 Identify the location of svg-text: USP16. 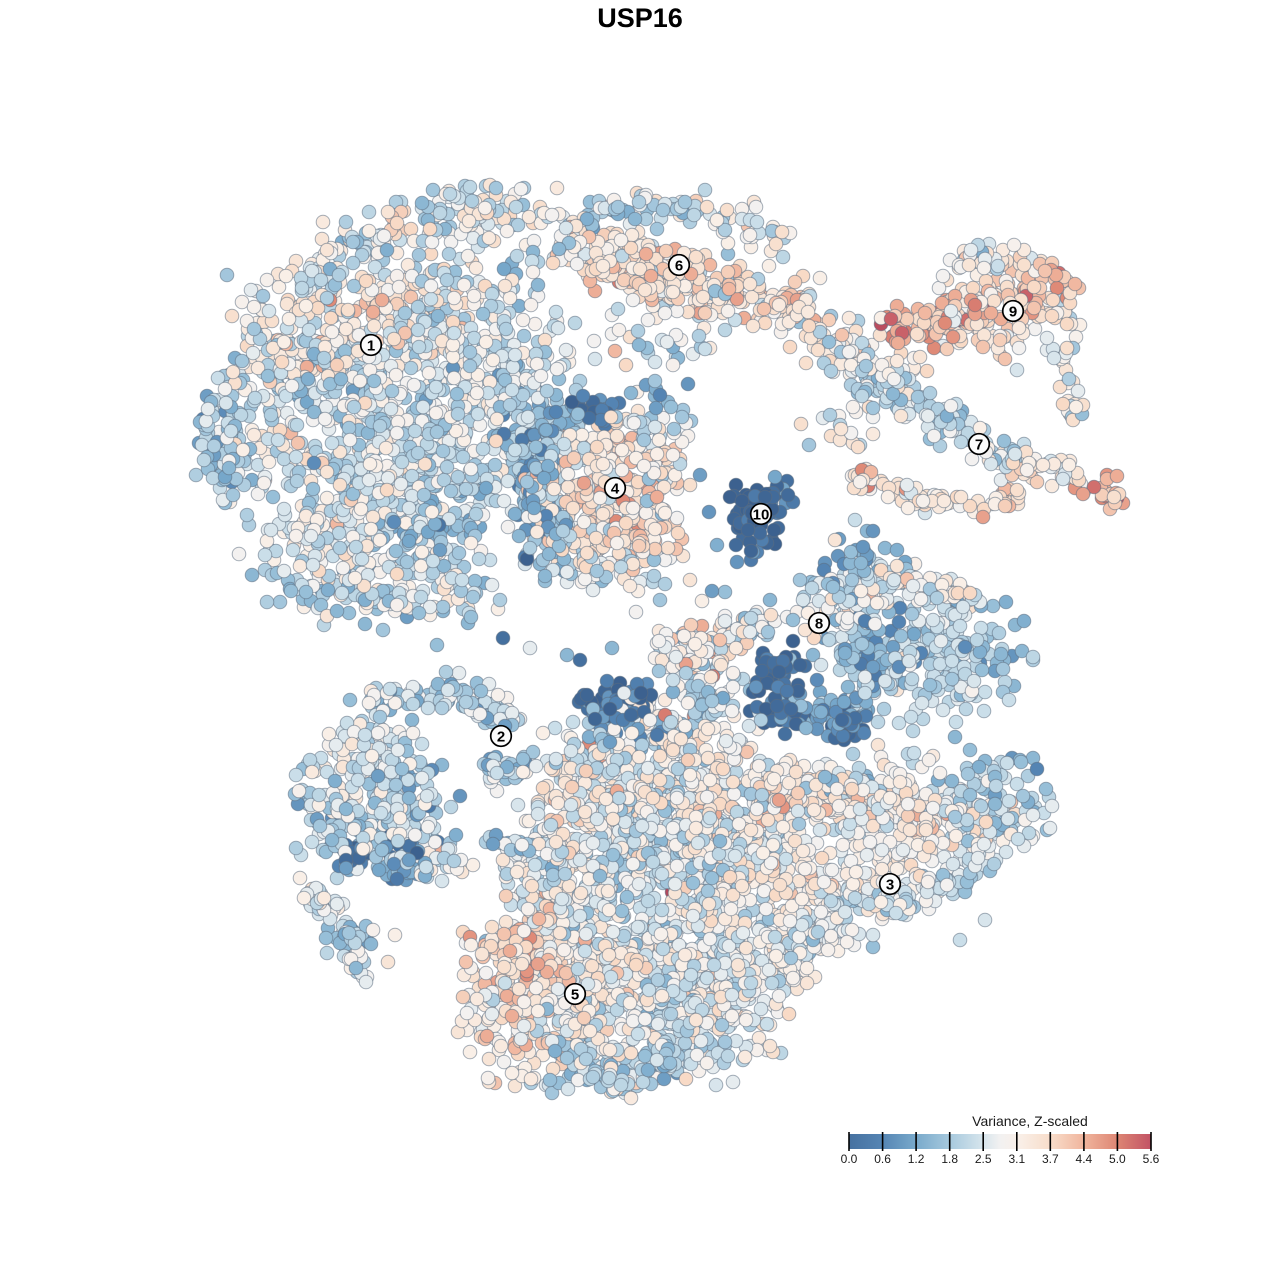
(640, 18).